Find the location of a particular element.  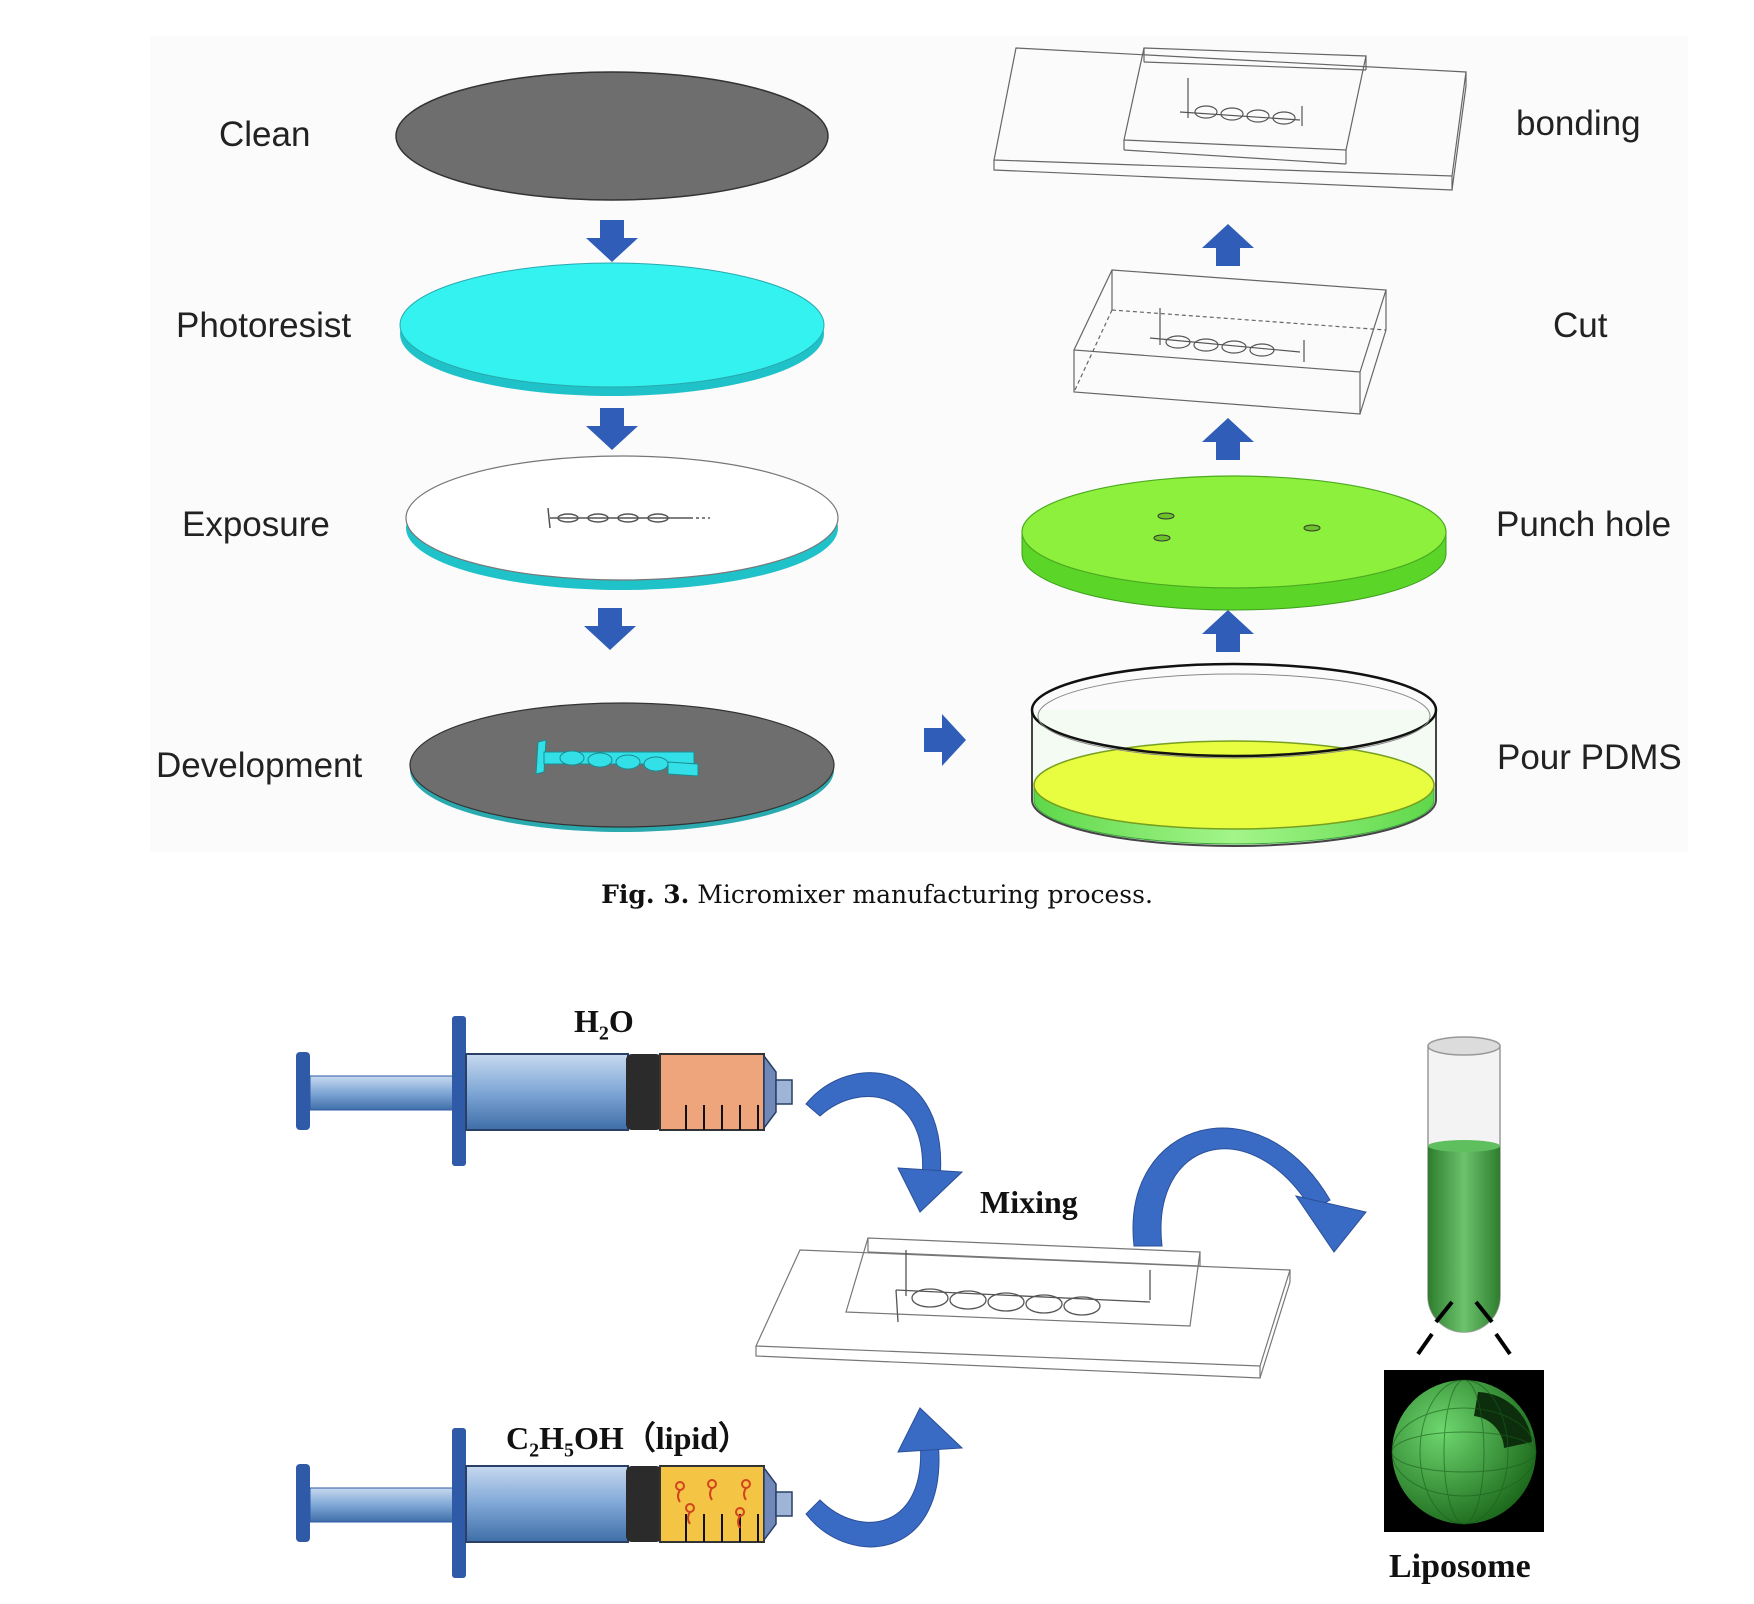

pdms-disc is located at coordinates (1234, 543).